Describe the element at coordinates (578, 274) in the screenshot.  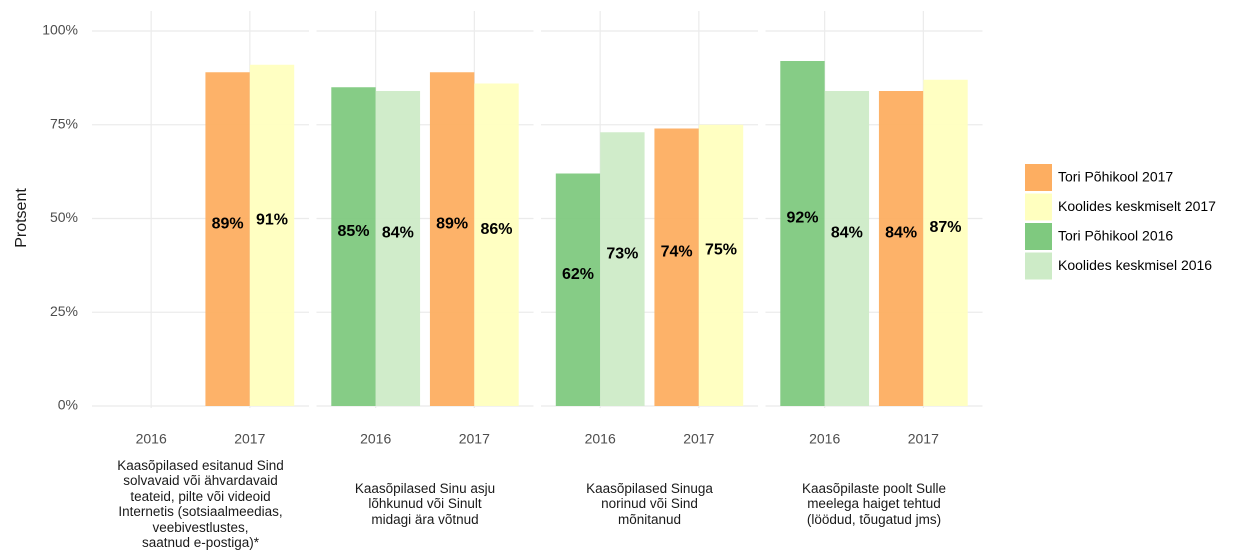
I see `value-label: 62%` at that location.